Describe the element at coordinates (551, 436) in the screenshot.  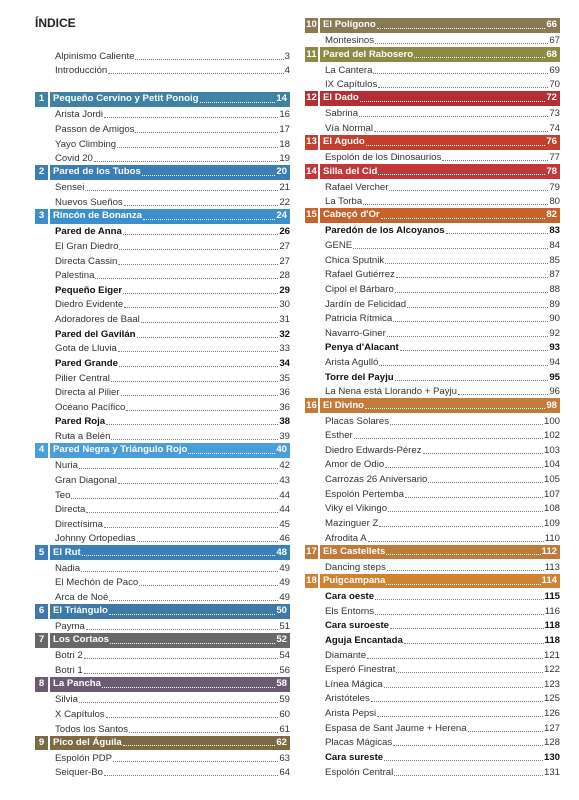
I see `entry-page: 102` at that location.